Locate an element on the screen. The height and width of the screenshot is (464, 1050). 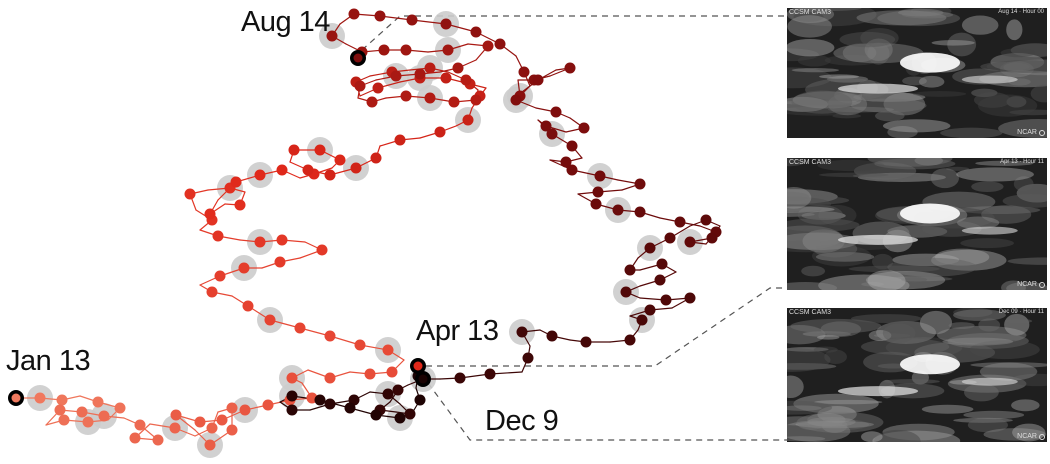
thumbnail-time: Apr 13 · Hour 11 is located at coordinates (1022, 162).